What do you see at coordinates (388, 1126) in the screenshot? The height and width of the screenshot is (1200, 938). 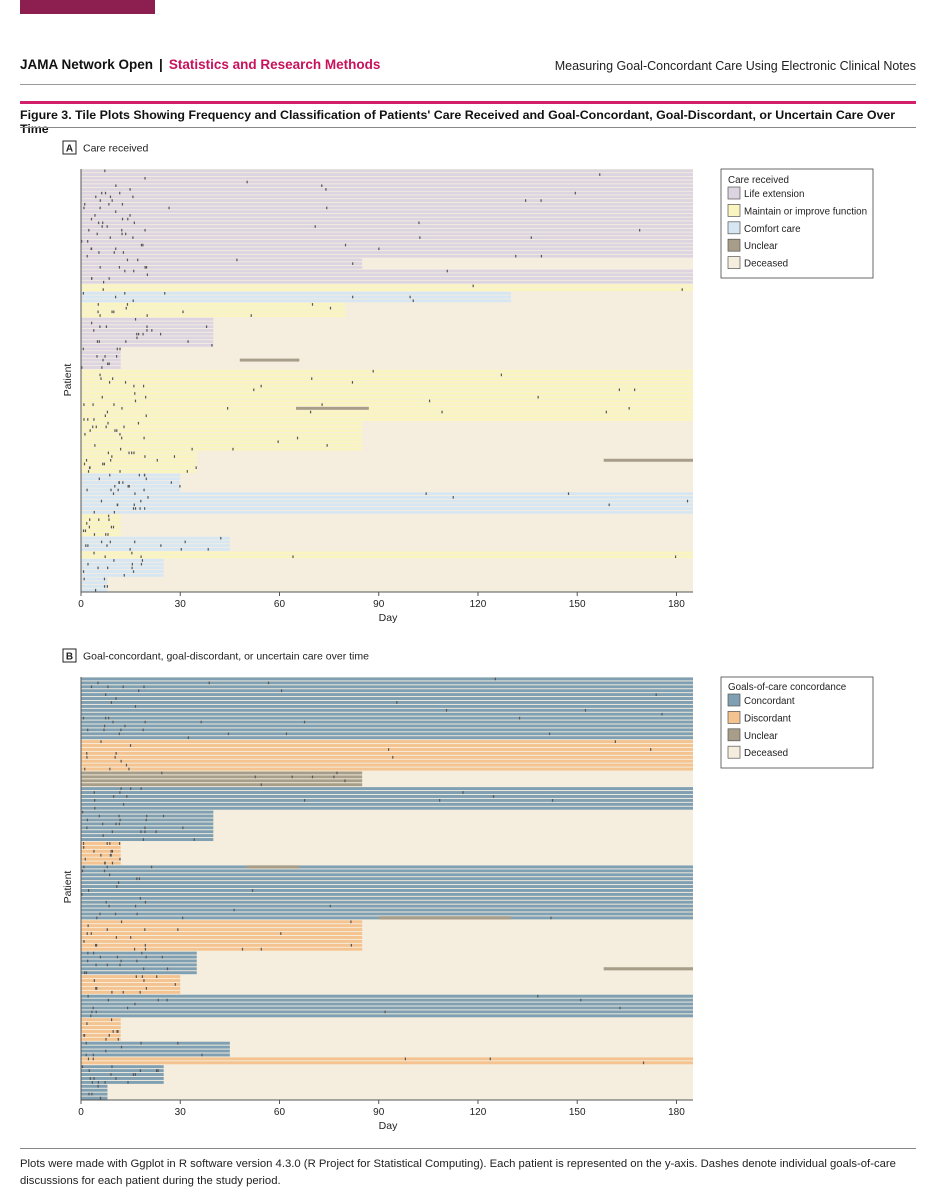 I see `panel-b-x-label: Day` at bounding box center [388, 1126].